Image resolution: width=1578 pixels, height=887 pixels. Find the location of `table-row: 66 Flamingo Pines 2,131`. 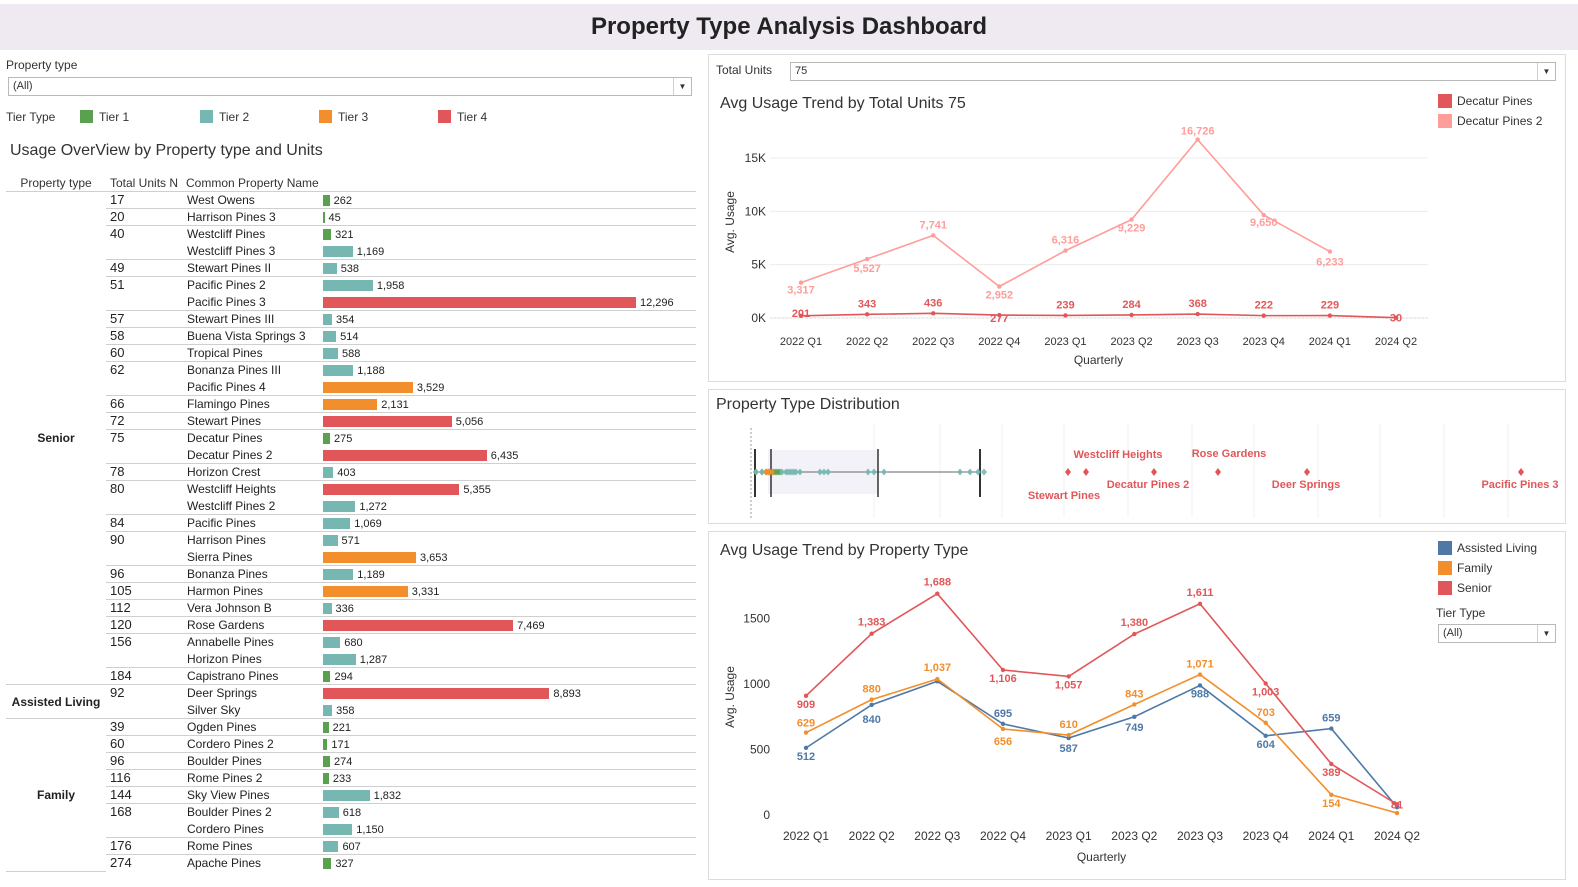

table-row: 66 Flamingo Pines 2,131 is located at coordinates (351, 404).